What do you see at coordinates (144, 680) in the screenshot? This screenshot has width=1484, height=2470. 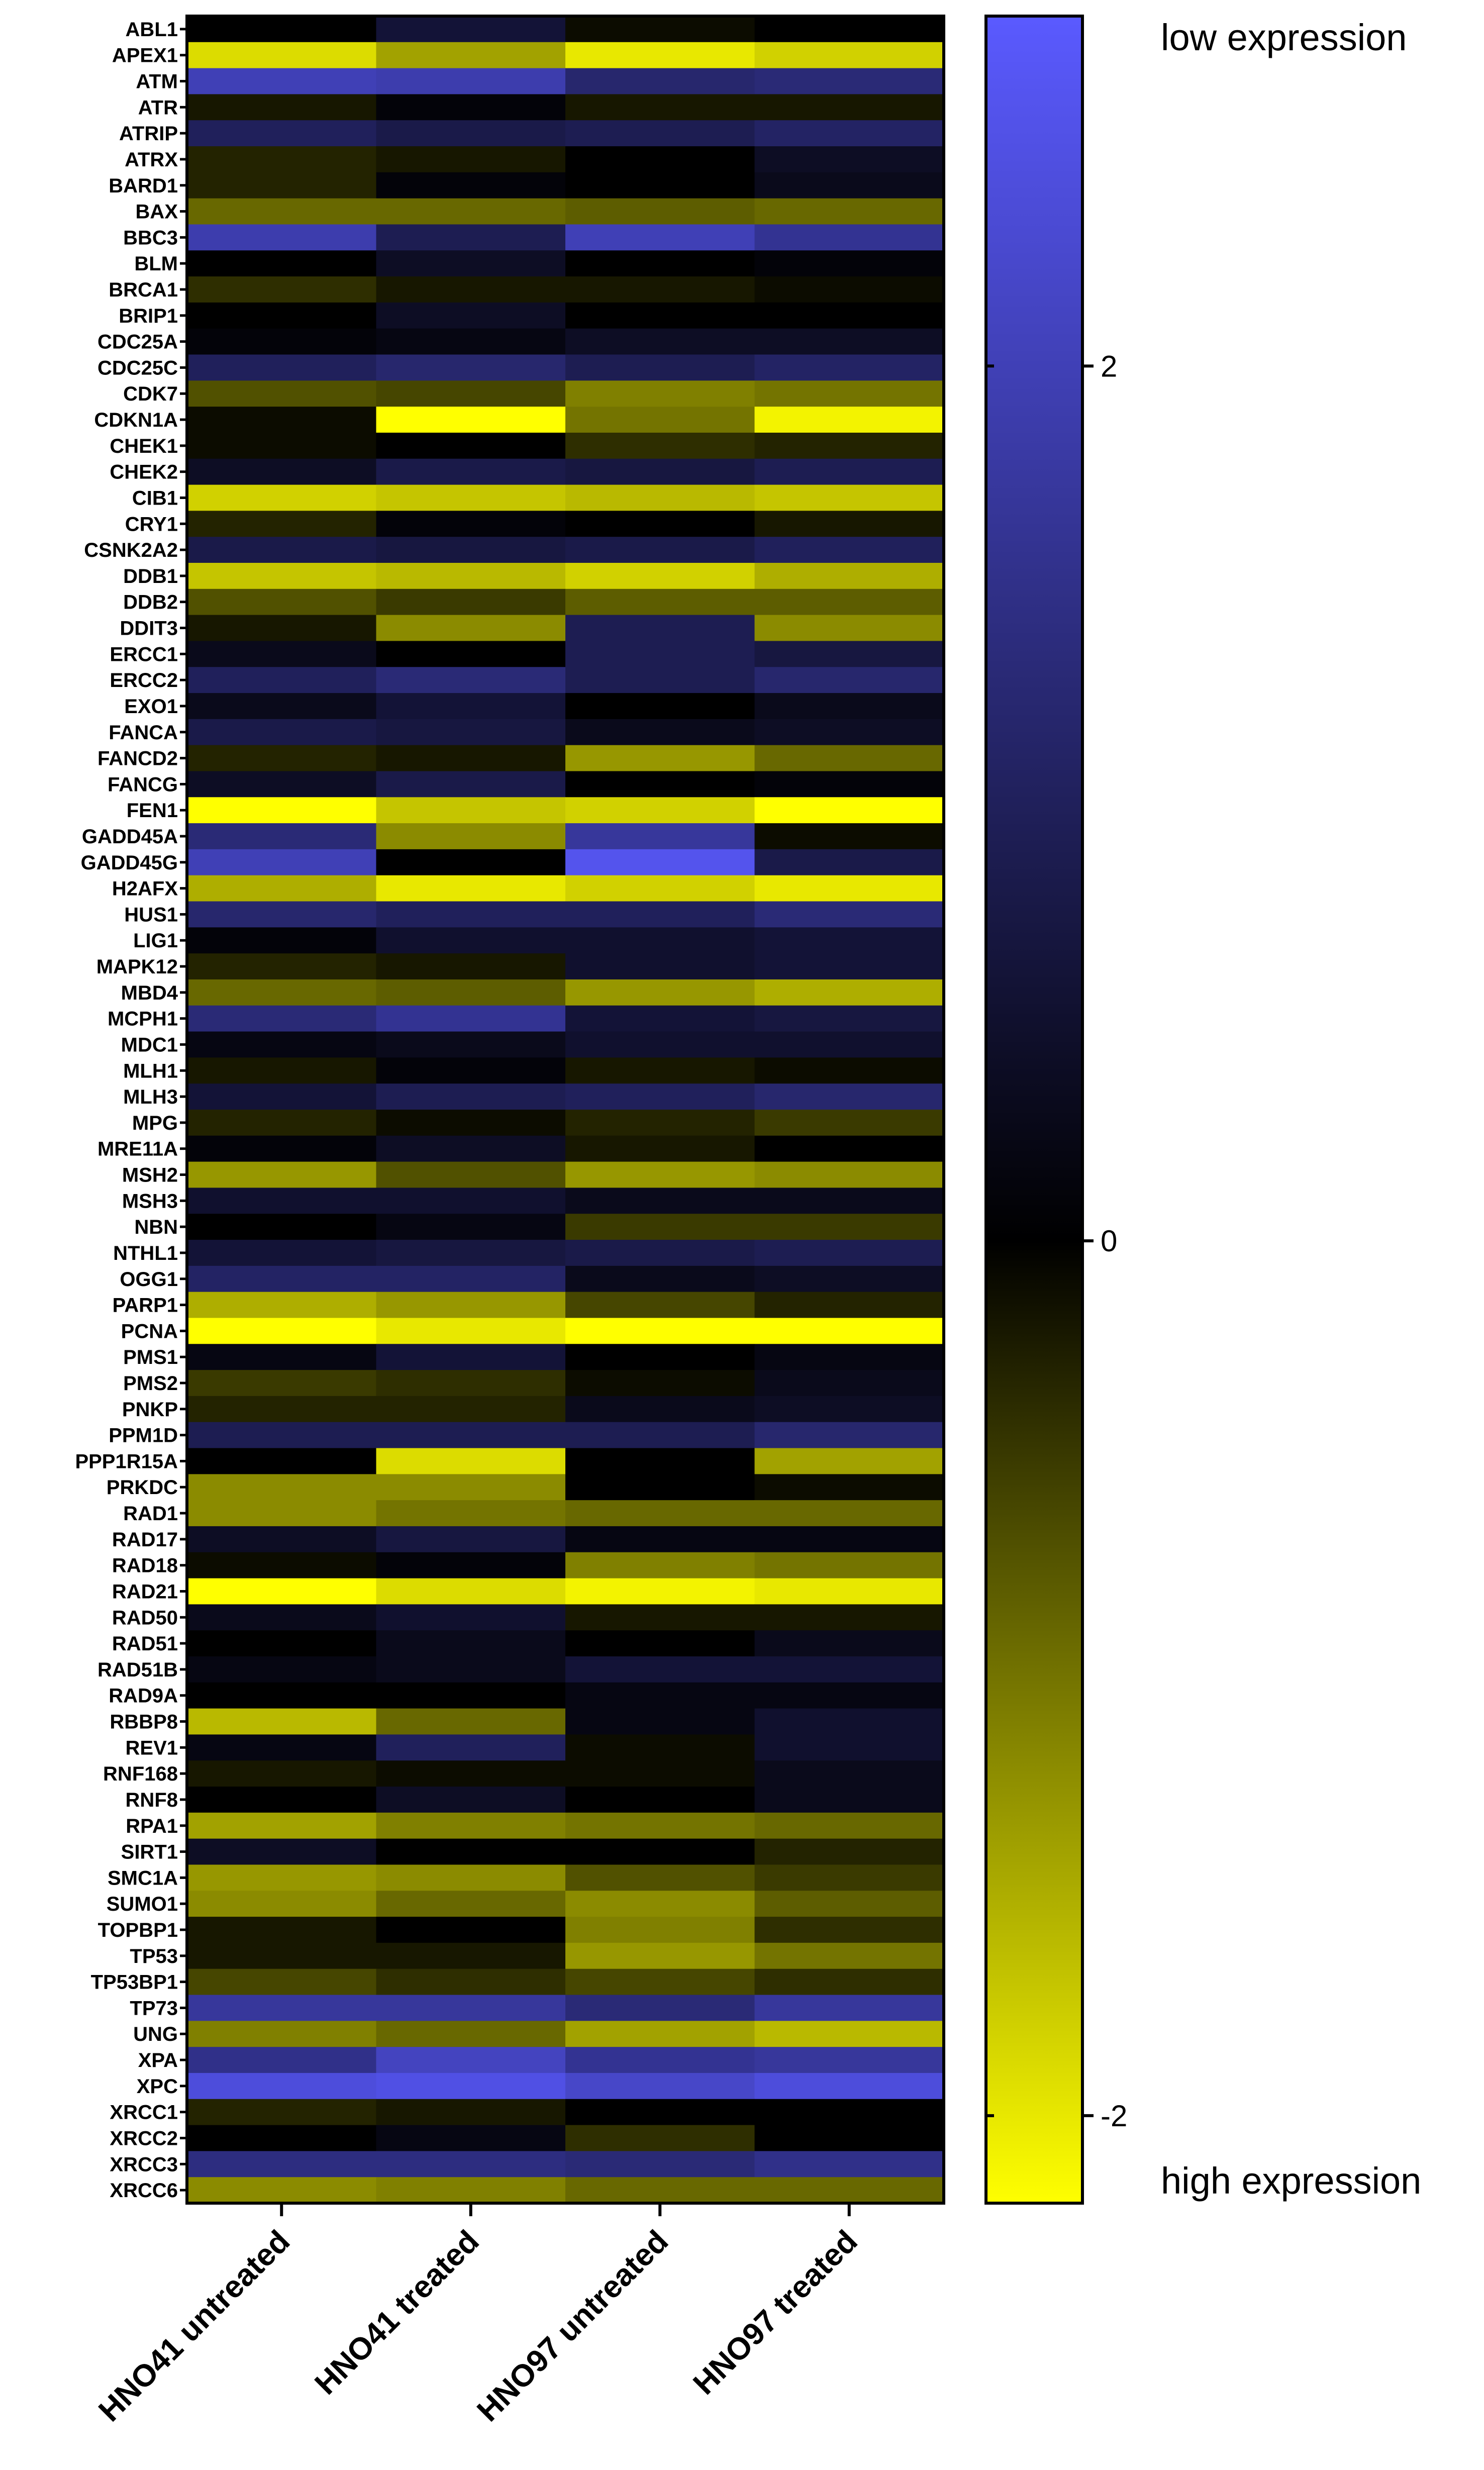 I see `gene-label: ERCC2` at bounding box center [144, 680].